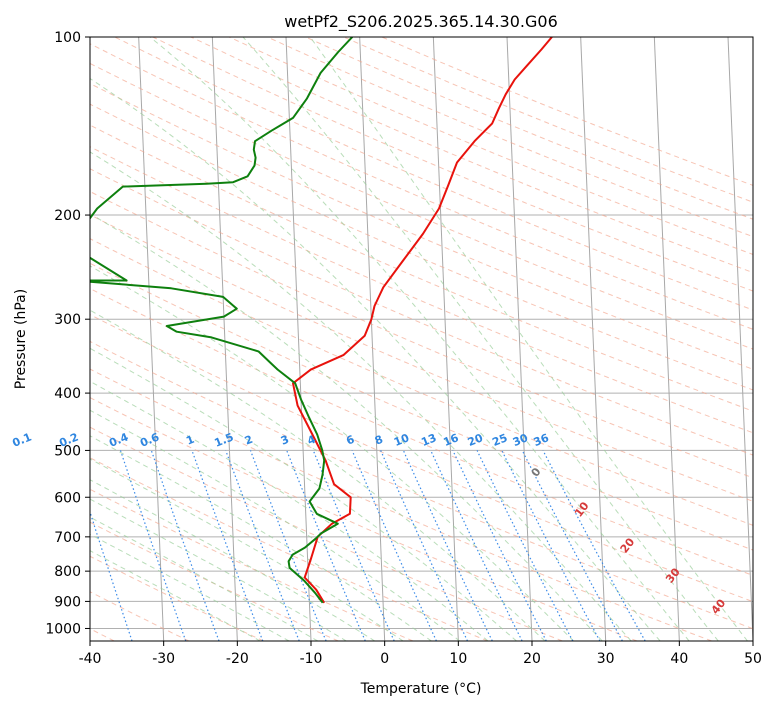 This screenshot has width=775, height=708. Describe the element at coordinates (475, 440) in the screenshot. I see `mixing-ratio-label: 20` at that location.